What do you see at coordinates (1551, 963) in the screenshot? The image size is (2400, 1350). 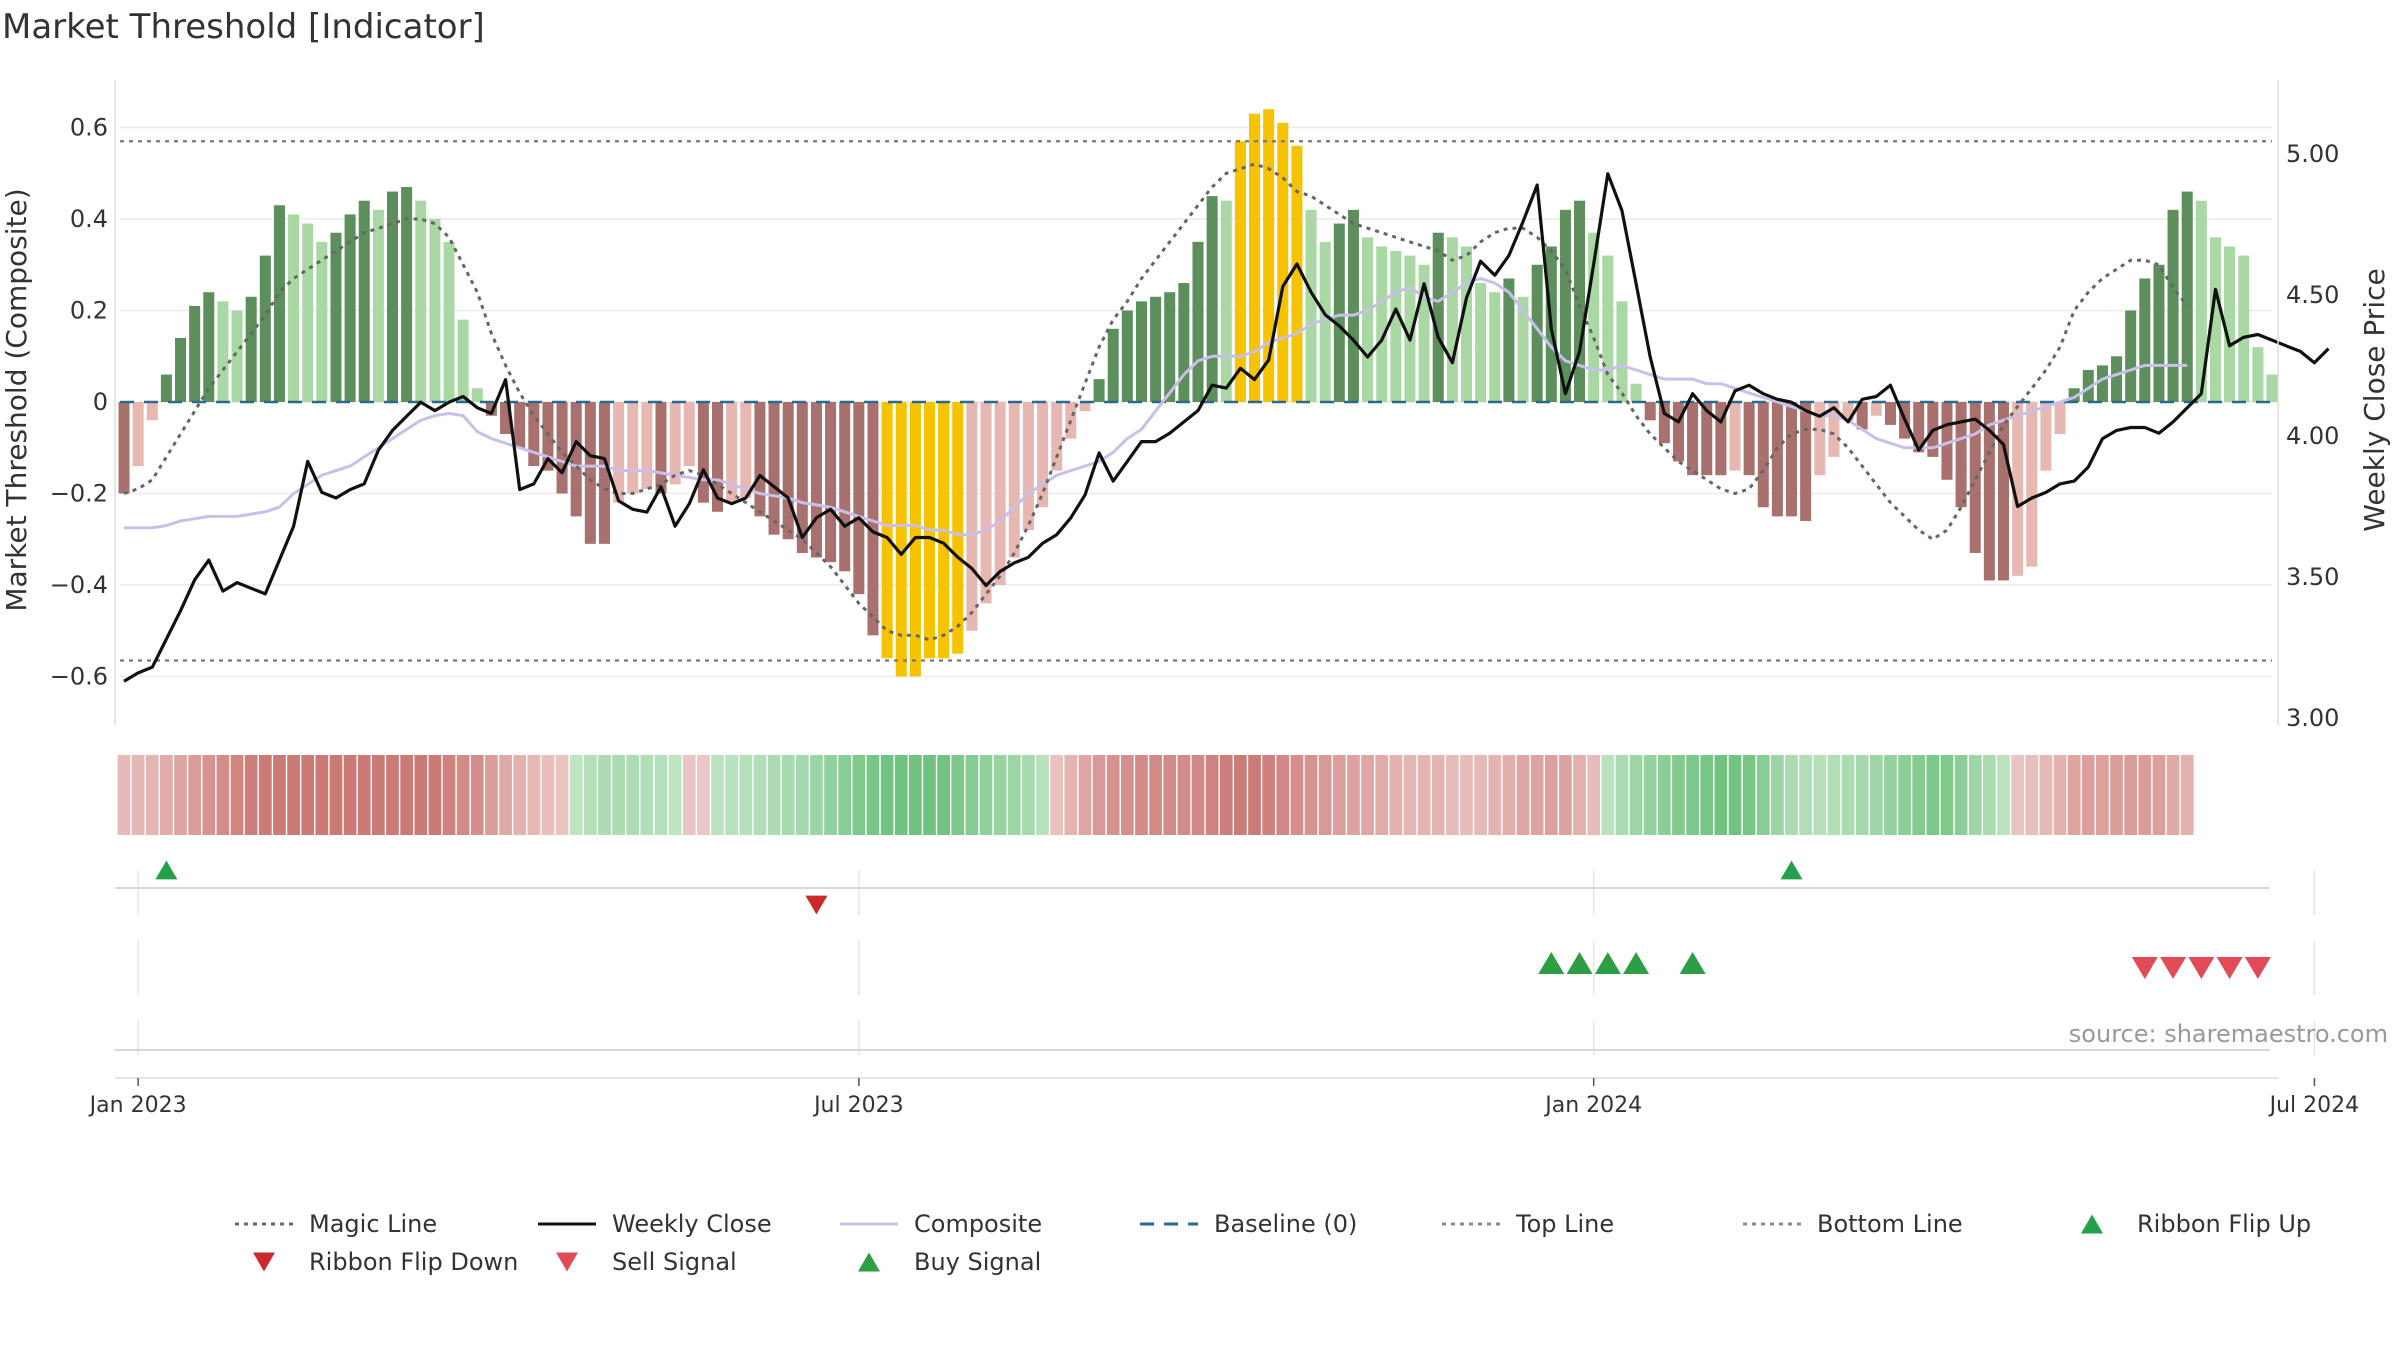 I see `buy-signal-marker` at bounding box center [1551, 963].